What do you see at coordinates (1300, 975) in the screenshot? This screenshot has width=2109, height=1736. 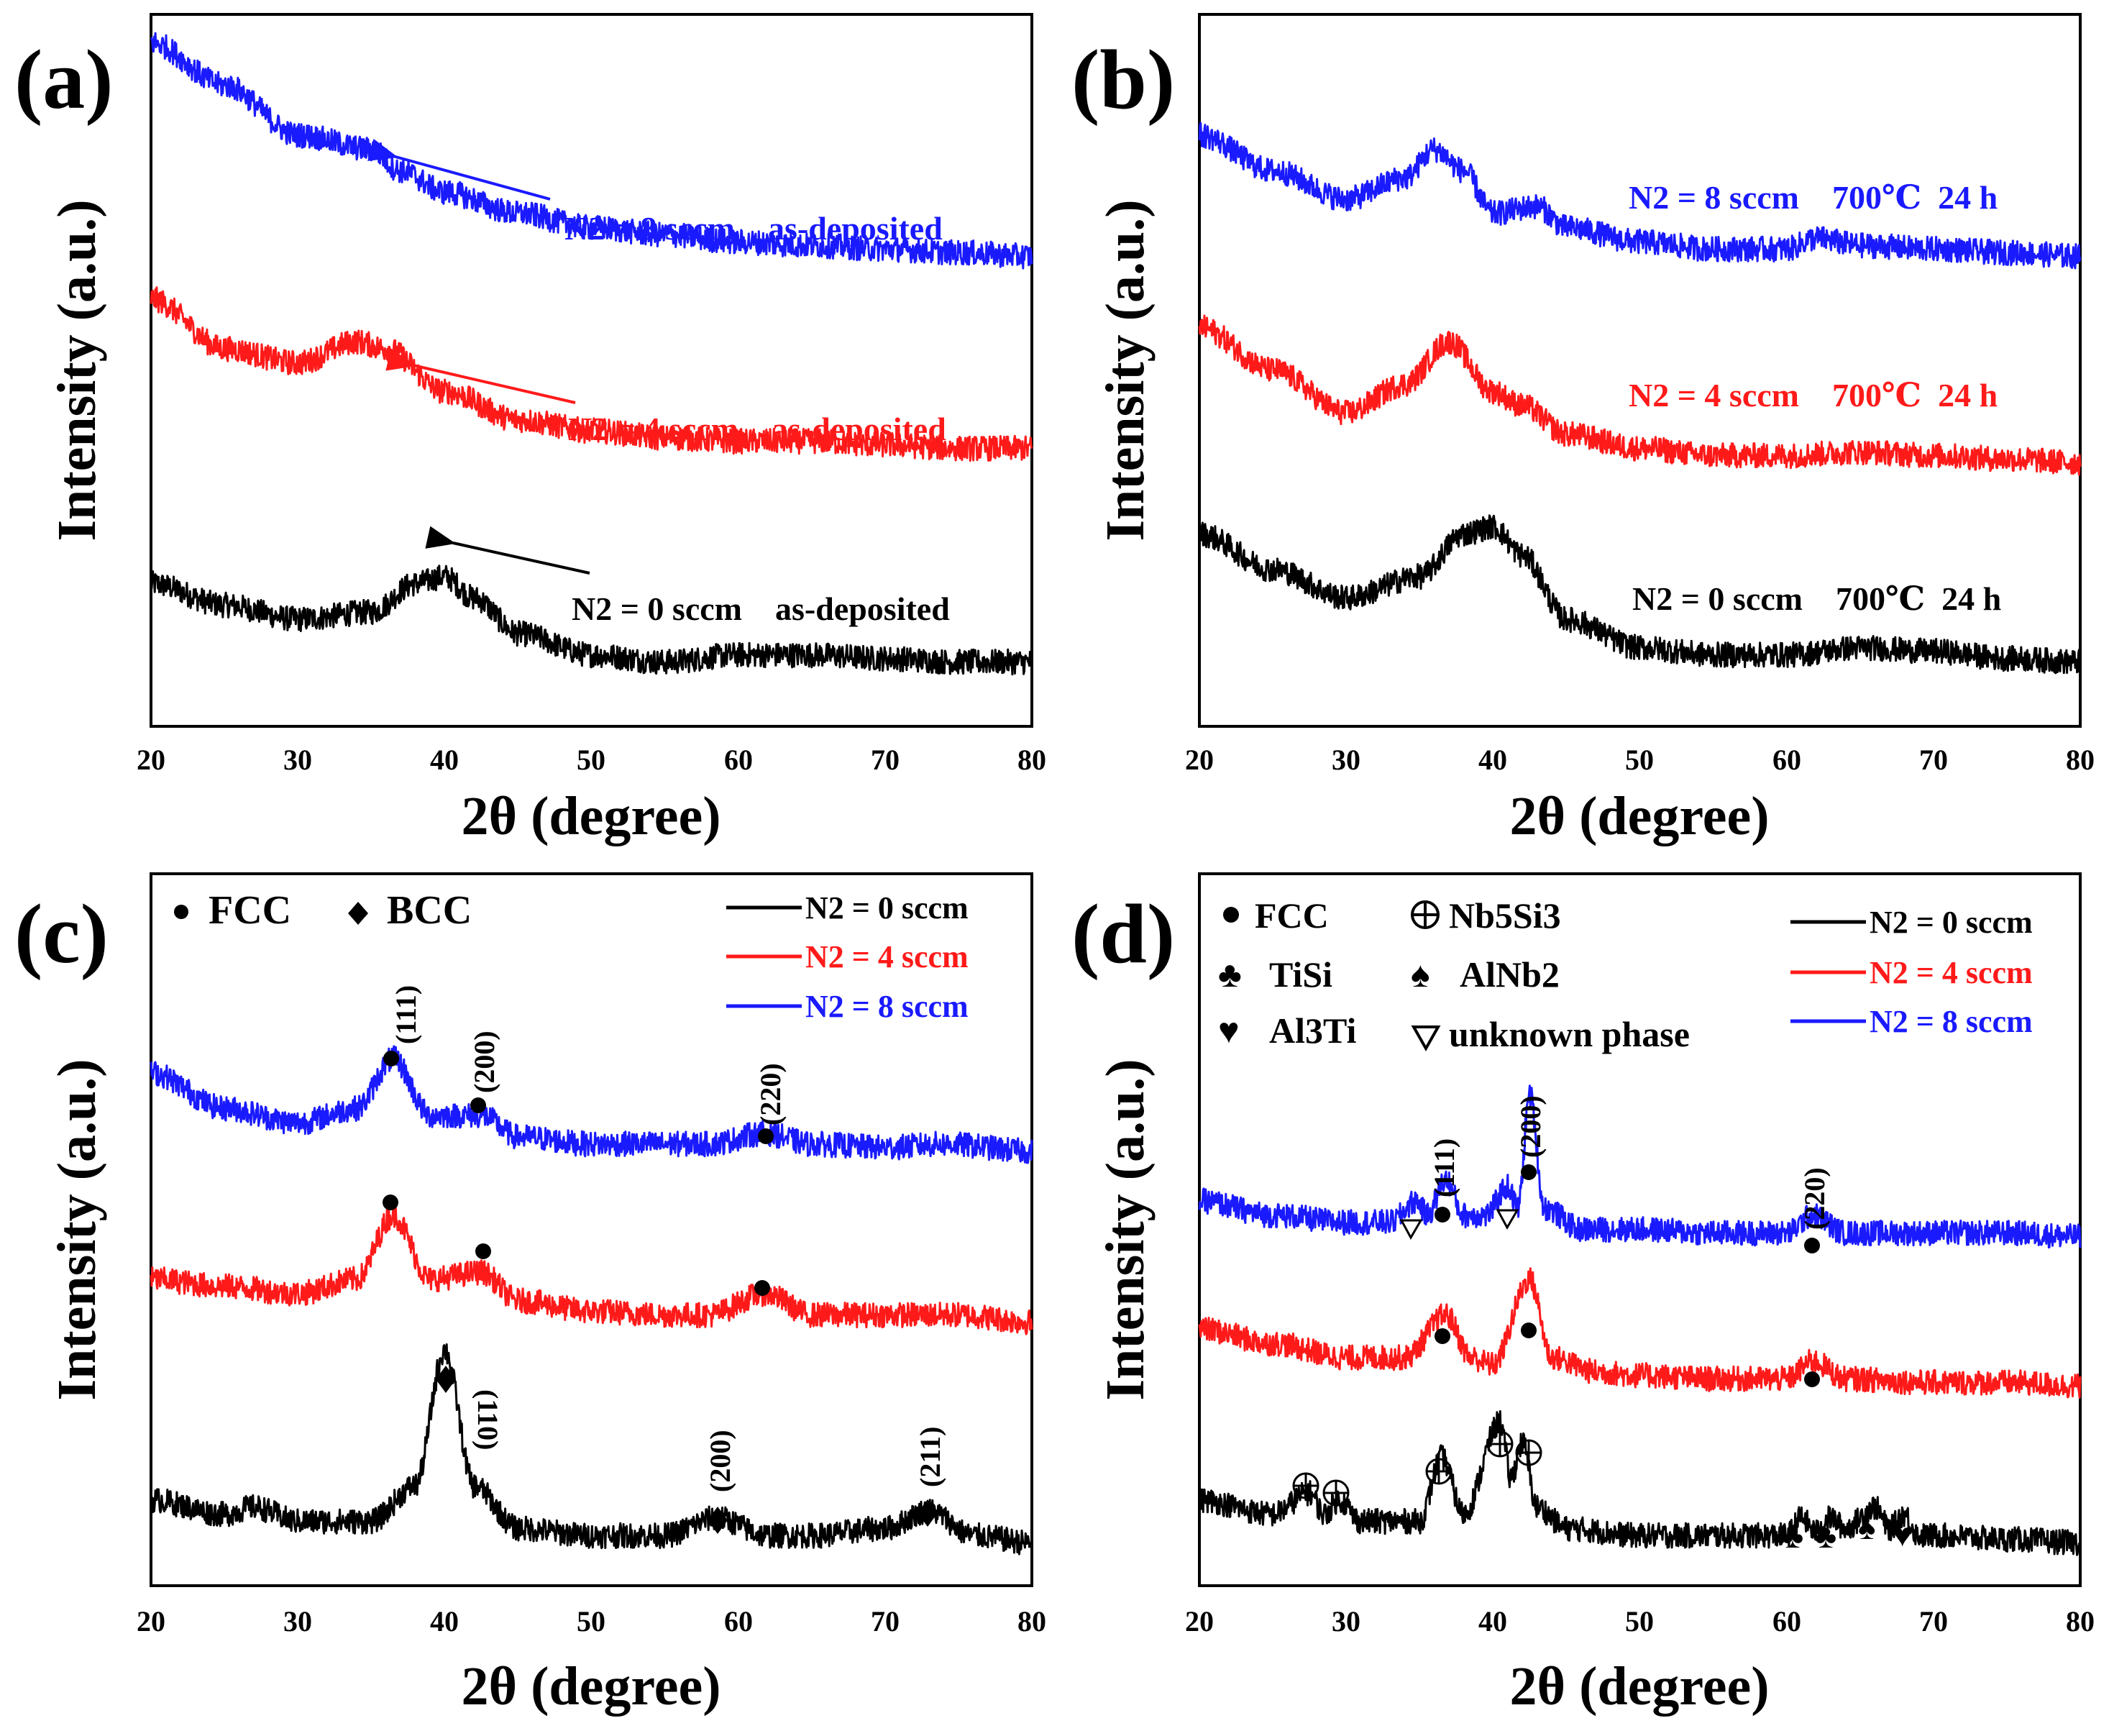 I see `tisi-legend-label: TiSi` at bounding box center [1300, 975].